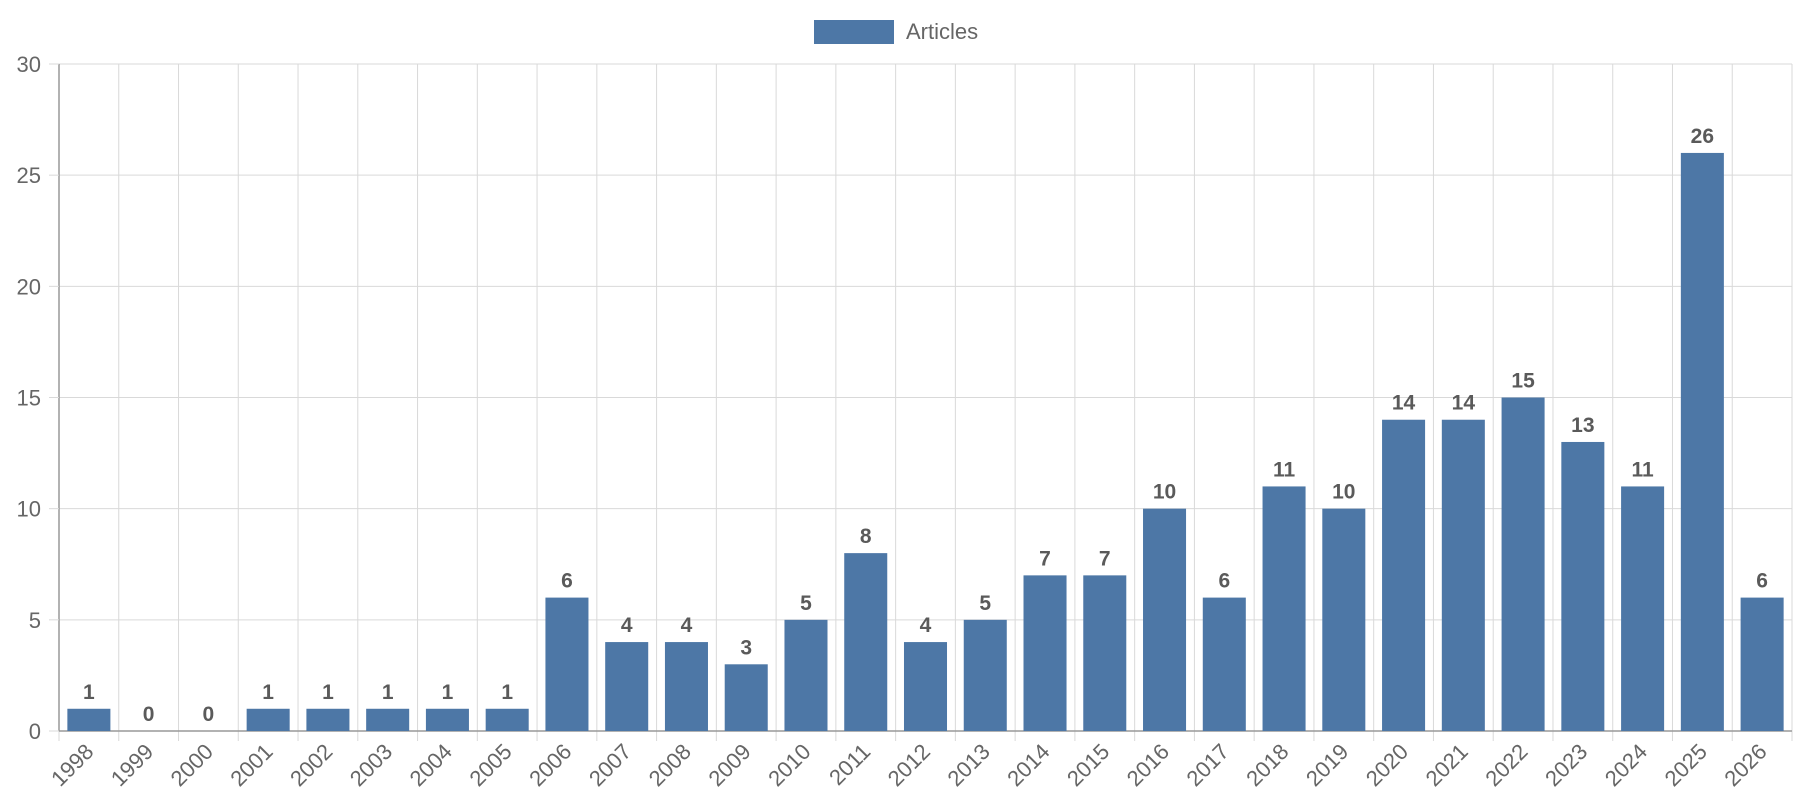 The height and width of the screenshot is (805, 1800). What do you see at coordinates (670, 765) in the screenshot?
I see `x-tick-label: 2008` at bounding box center [670, 765].